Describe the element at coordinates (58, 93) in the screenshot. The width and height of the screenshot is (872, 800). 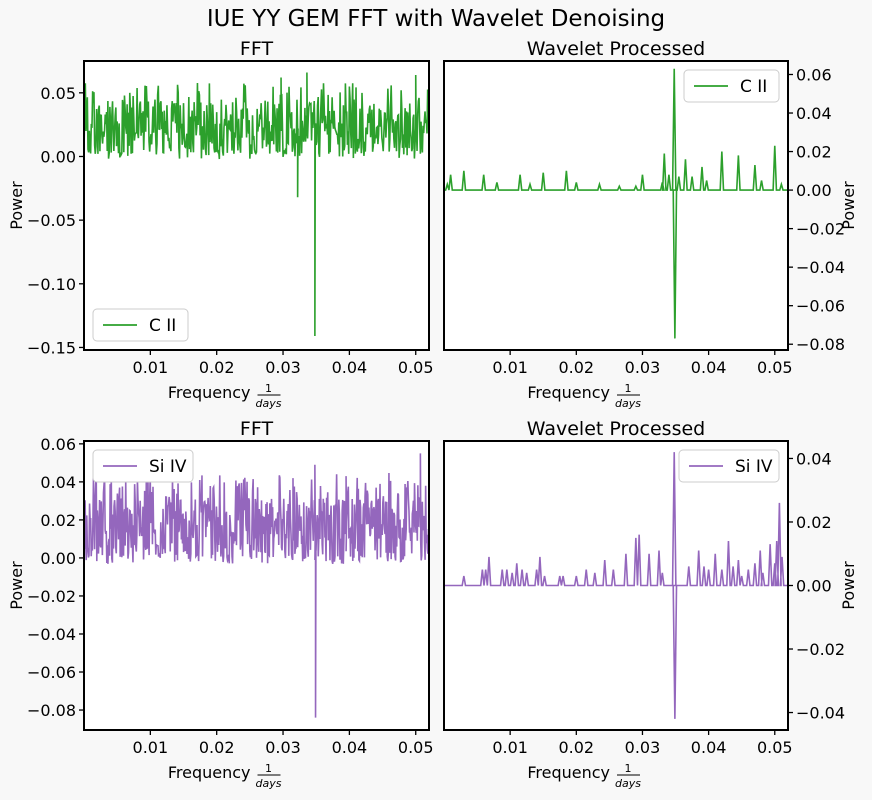
I see `y-tick-label: 0.05` at that location.